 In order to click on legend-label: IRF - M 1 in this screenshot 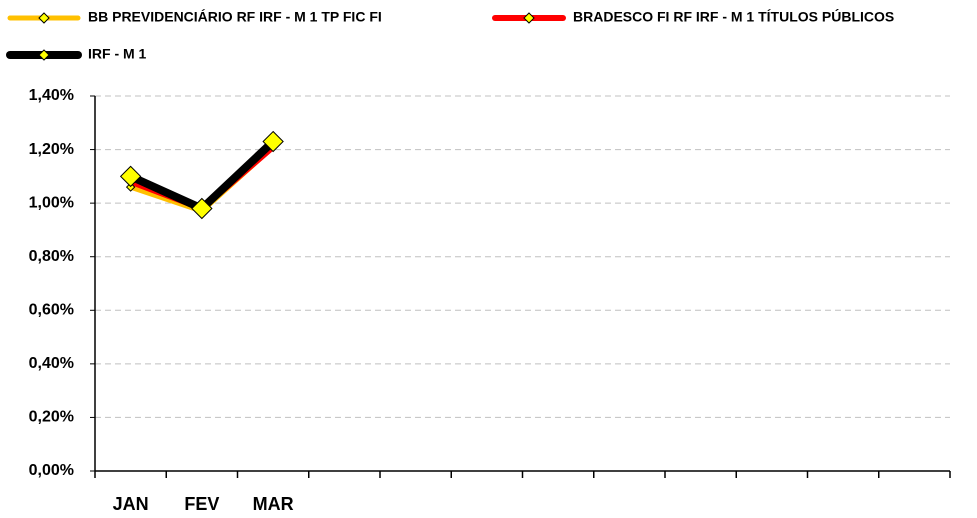, I will do `click(117, 54)`.